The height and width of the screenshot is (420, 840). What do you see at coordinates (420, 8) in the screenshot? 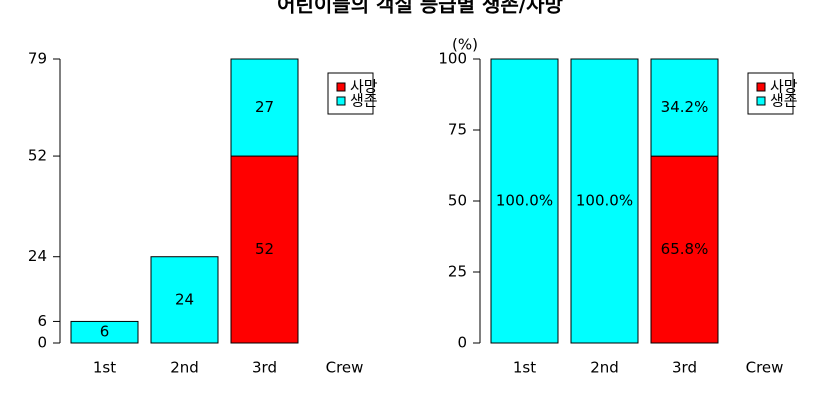
I see `chart-title: 어린이들의 객실 등급별 생존/사망` at bounding box center [420, 8].